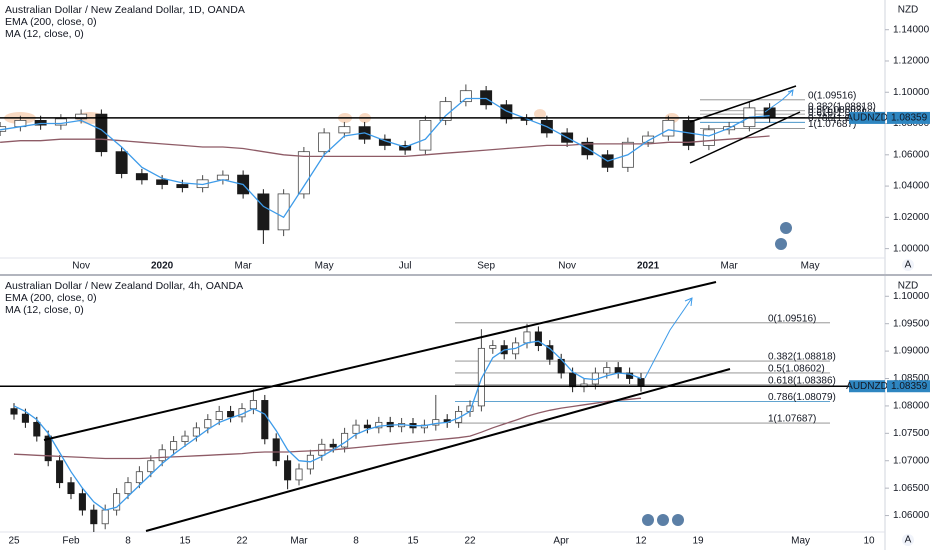  Describe the element at coordinates (413, 541) in the screenshot. I see `x-tick-label: 15` at that location.